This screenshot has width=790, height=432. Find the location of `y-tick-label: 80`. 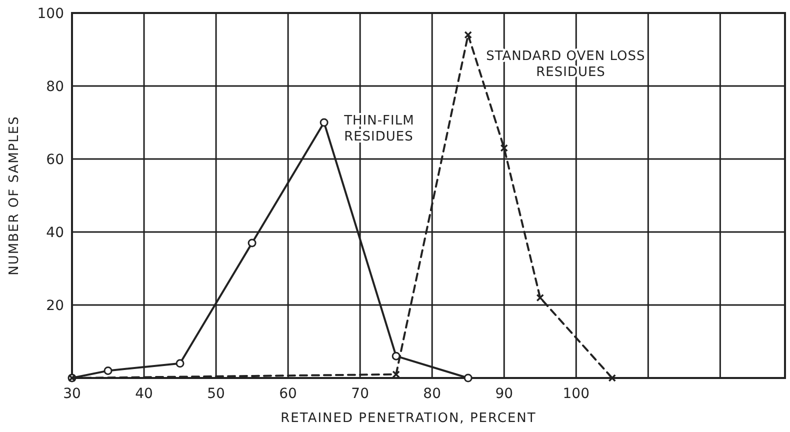

y-tick-label: 80 is located at coordinates (55, 87).